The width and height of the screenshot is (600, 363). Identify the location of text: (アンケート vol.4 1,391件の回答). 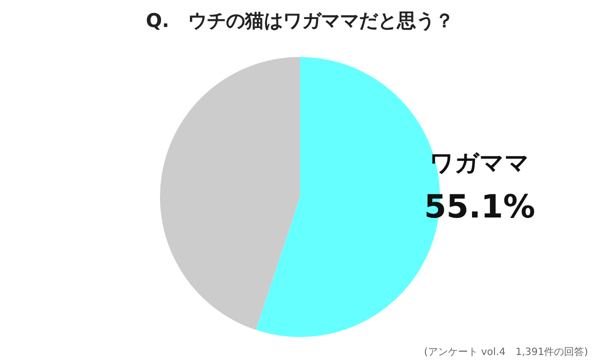
(506, 352).